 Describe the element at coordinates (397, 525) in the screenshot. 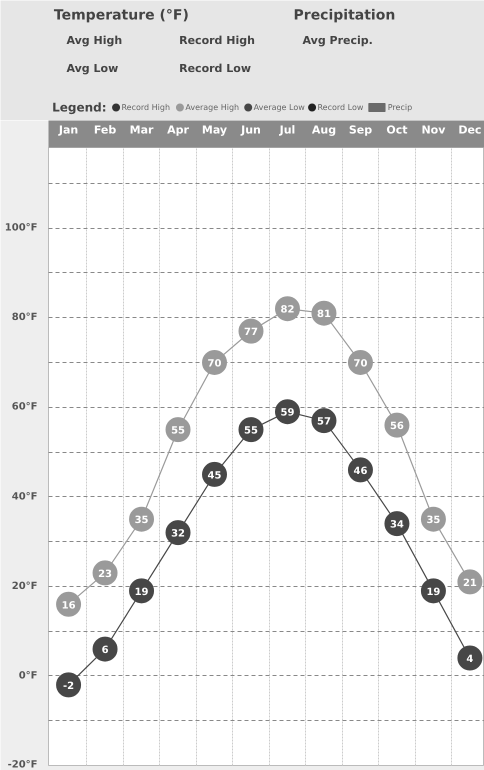

I see `data-label: 34` at that location.